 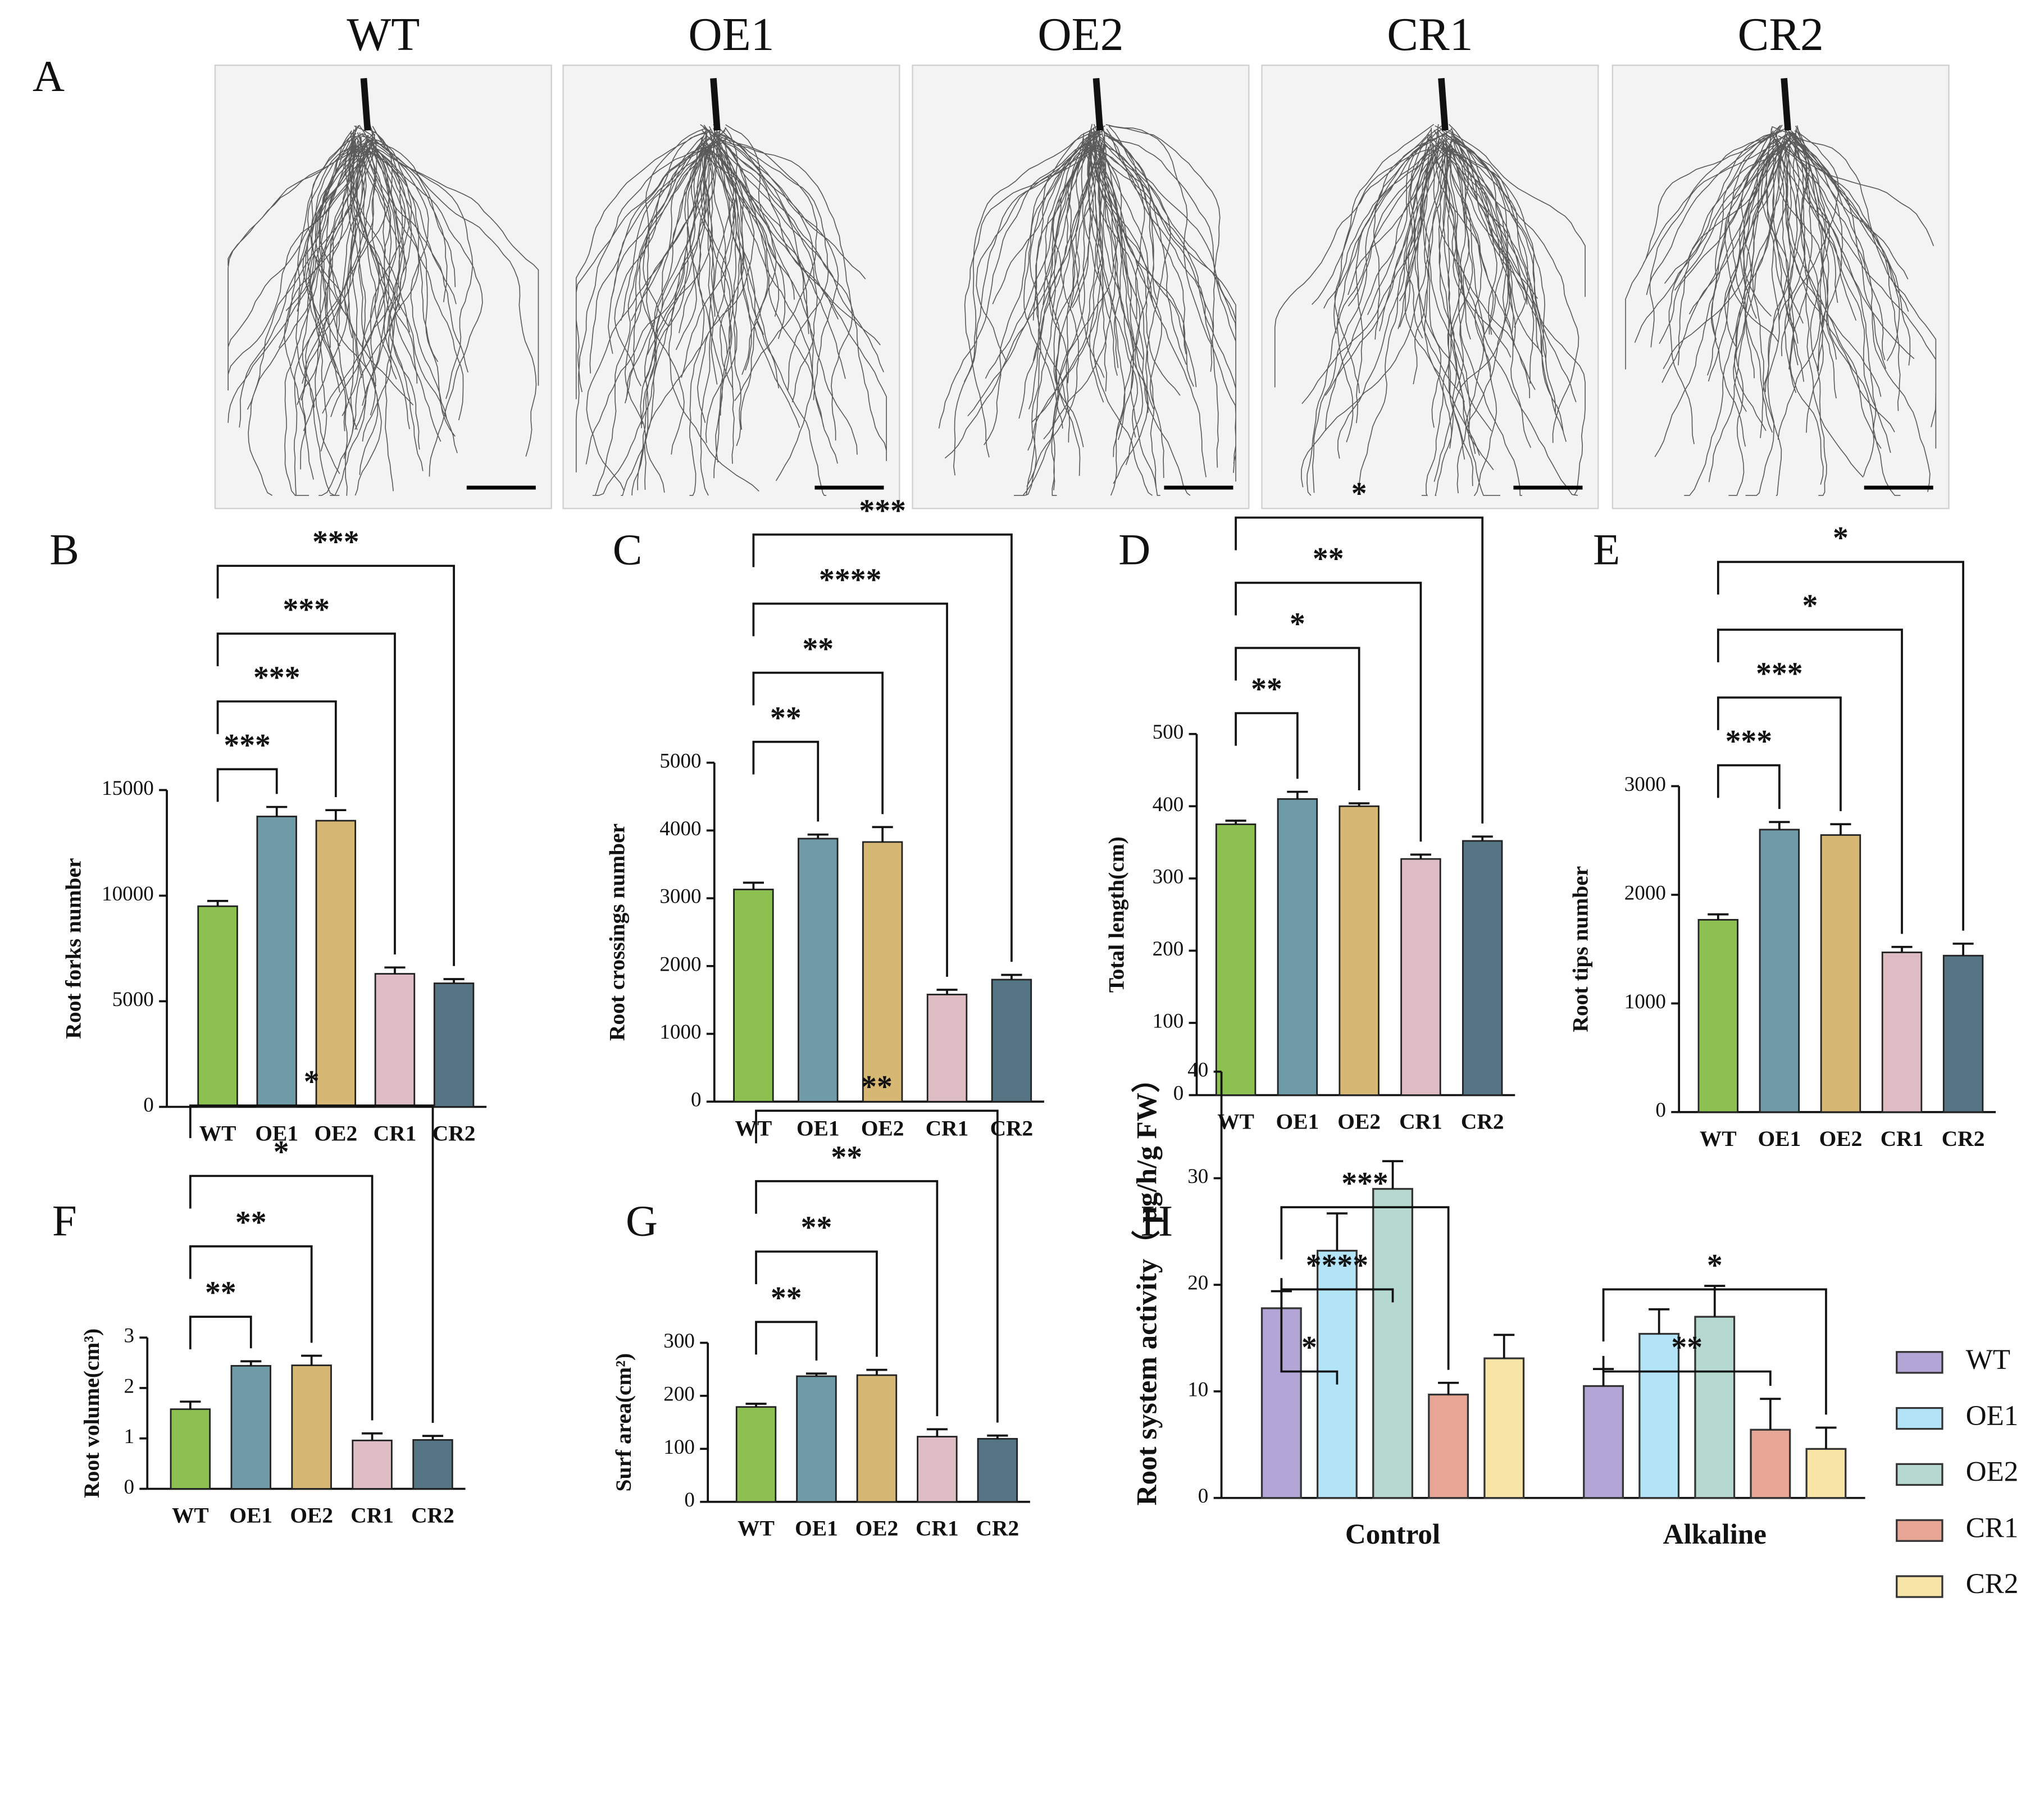 What do you see at coordinates (64, 550) in the screenshot?
I see `panel-label: B` at bounding box center [64, 550].